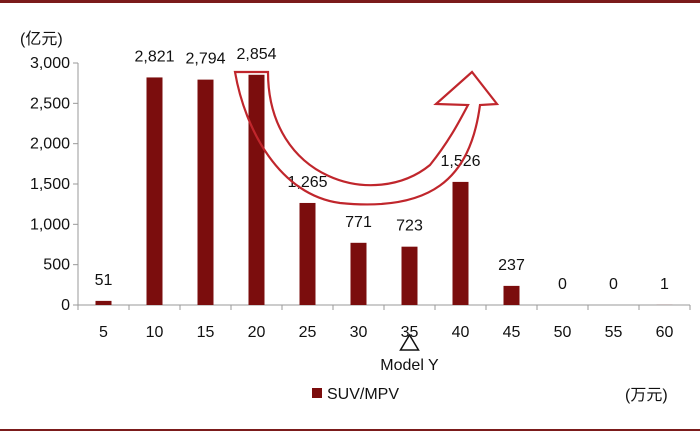 The image size is (700, 433). What do you see at coordinates (409, 353) in the screenshot?
I see `model-marker: Model Y` at bounding box center [409, 353].